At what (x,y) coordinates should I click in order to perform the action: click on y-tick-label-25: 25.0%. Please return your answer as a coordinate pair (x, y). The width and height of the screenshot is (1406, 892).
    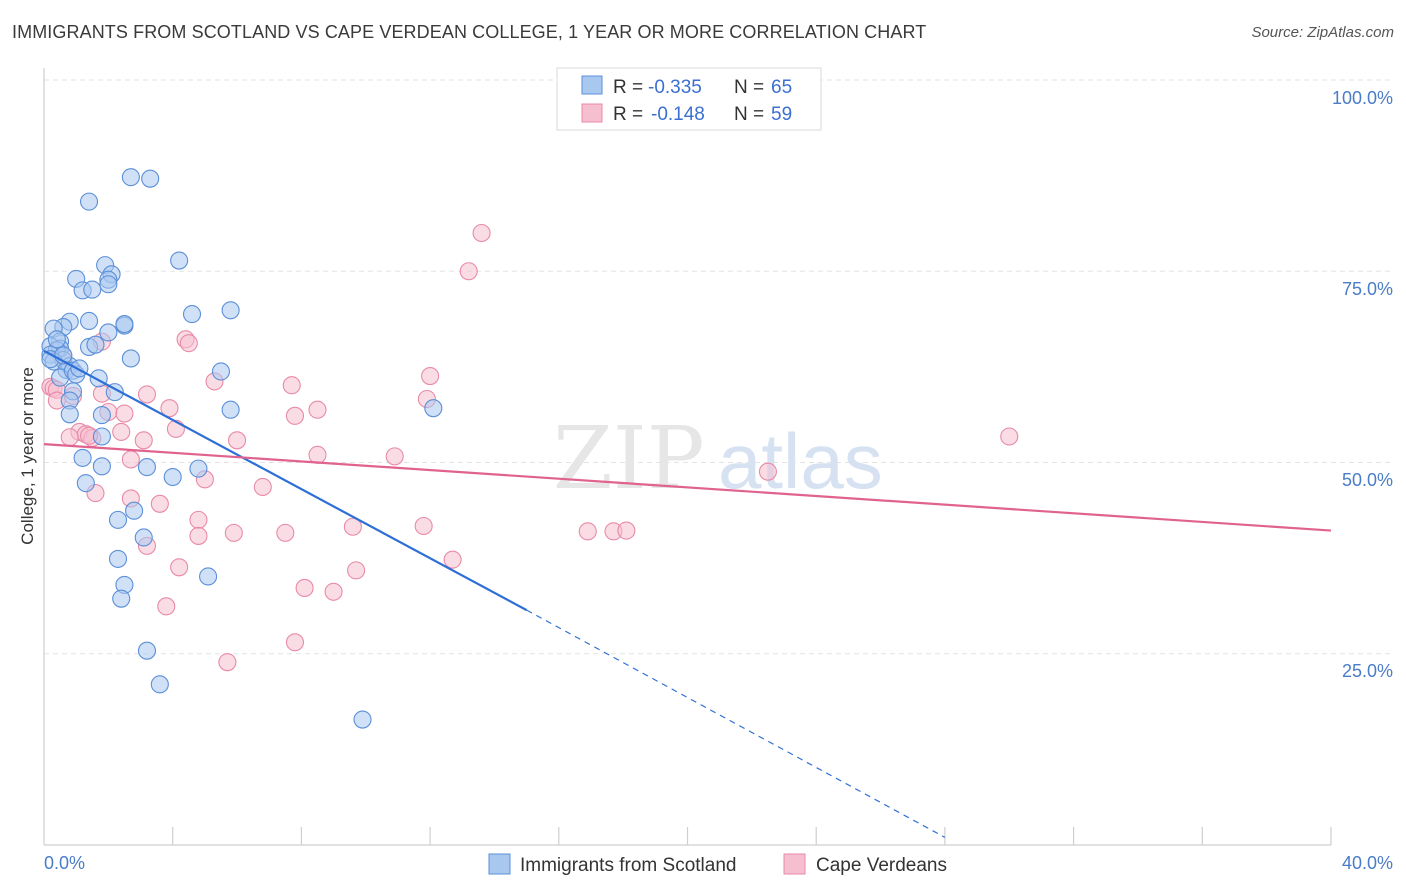
    Looking at the image, I should click on (1367, 671).